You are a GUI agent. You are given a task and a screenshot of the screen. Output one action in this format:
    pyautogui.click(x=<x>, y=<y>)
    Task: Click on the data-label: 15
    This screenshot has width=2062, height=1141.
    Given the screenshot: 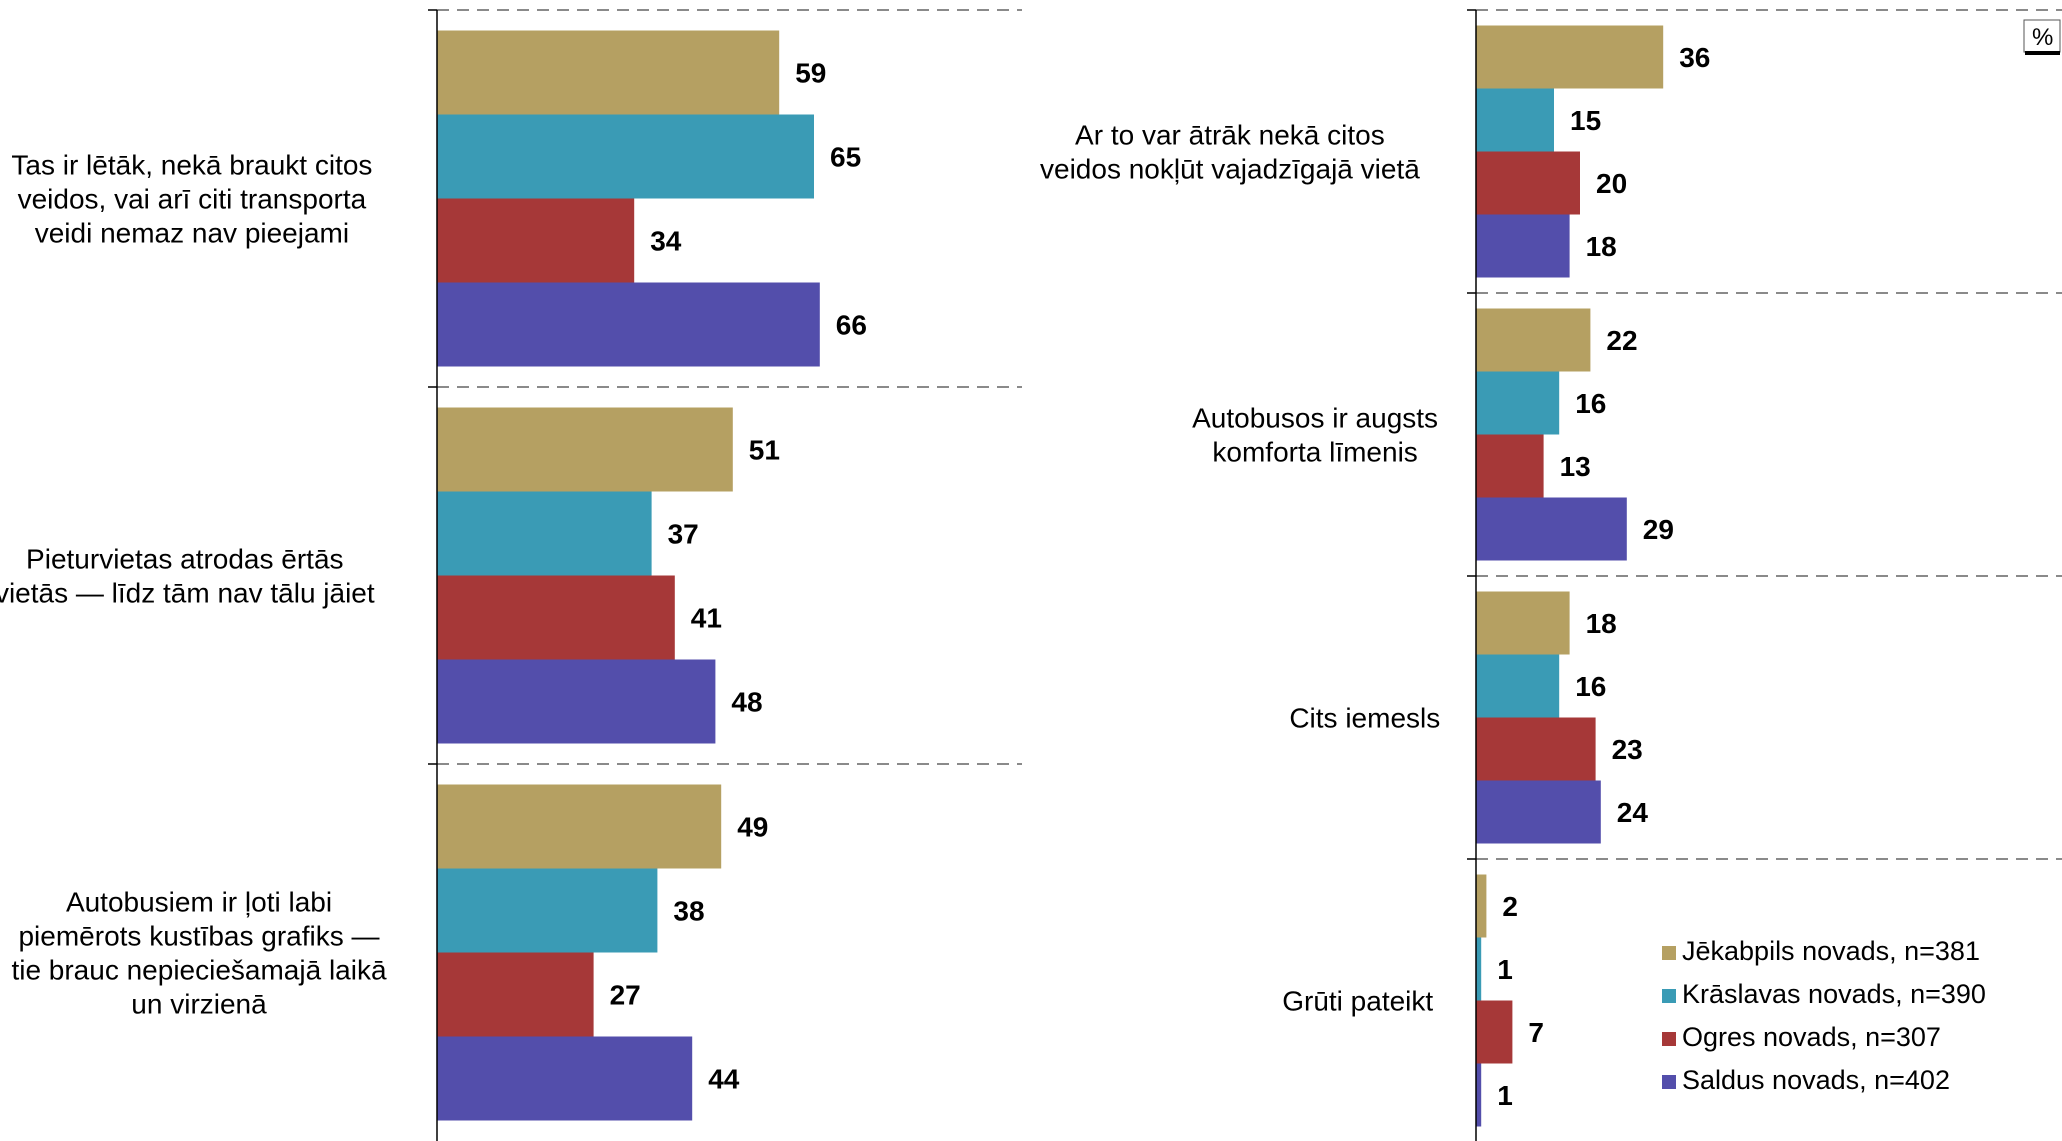 What is the action you would take?
    pyautogui.click(x=1585, y=120)
    